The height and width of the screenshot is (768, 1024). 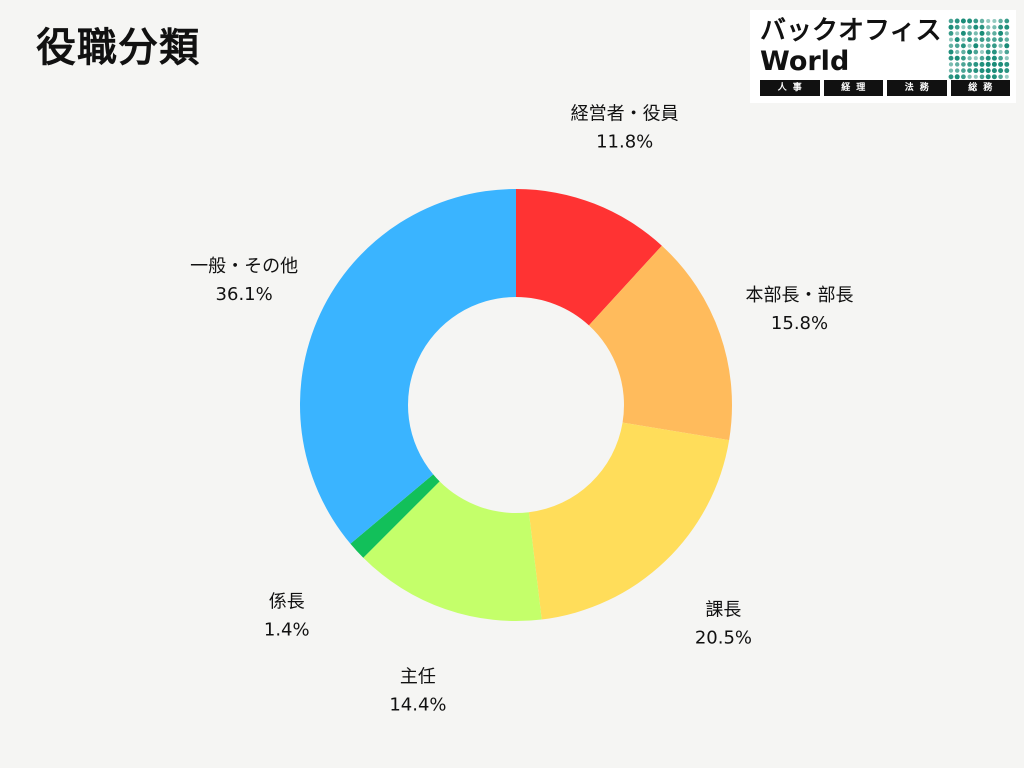 What do you see at coordinates (624, 141) in the screenshot?
I see `slice-value-label: 11.8%` at bounding box center [624, 141].